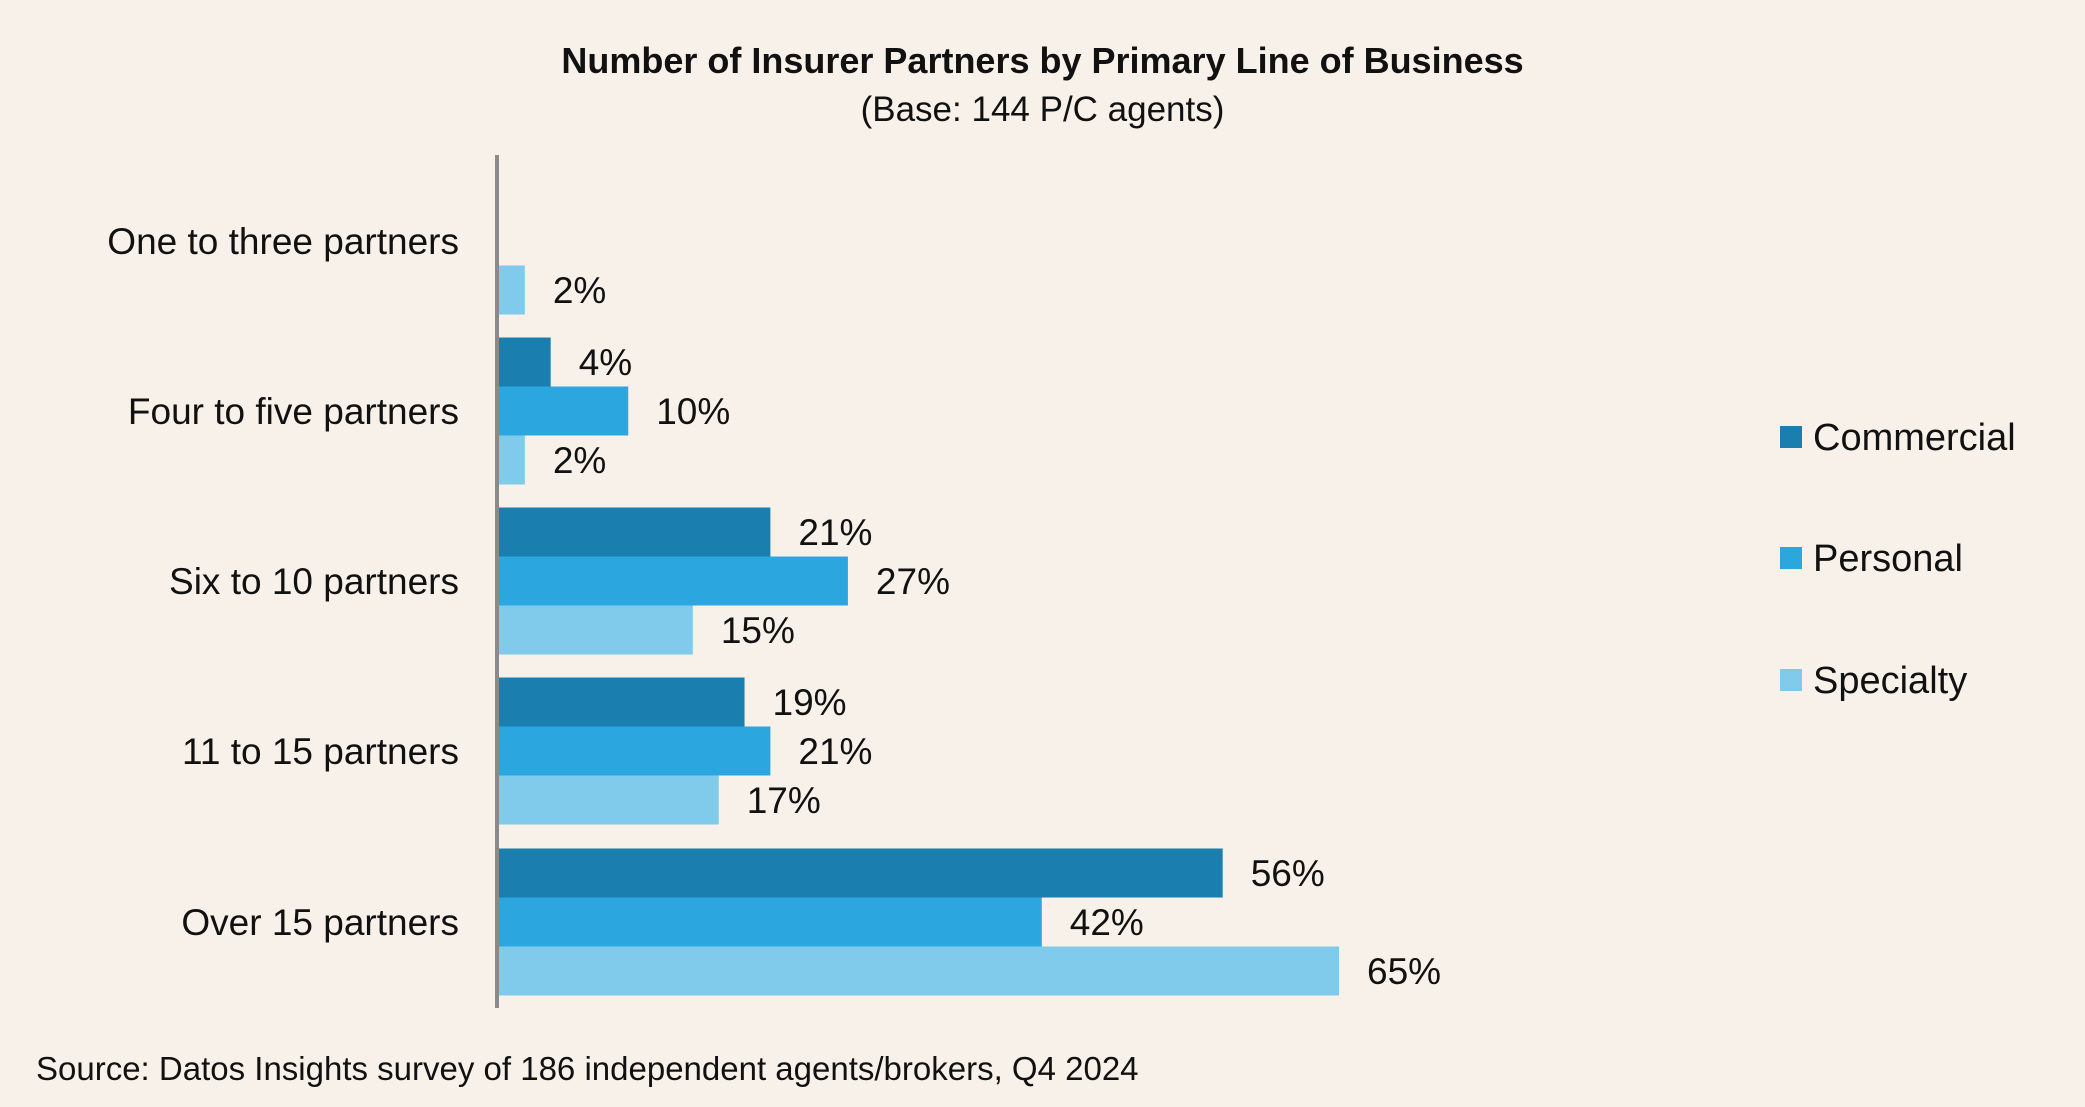 The image size is (2085, 1107). Describe the element at coordinates (810, 702) in the screenshot. I see `data-label: 19%` at that location.